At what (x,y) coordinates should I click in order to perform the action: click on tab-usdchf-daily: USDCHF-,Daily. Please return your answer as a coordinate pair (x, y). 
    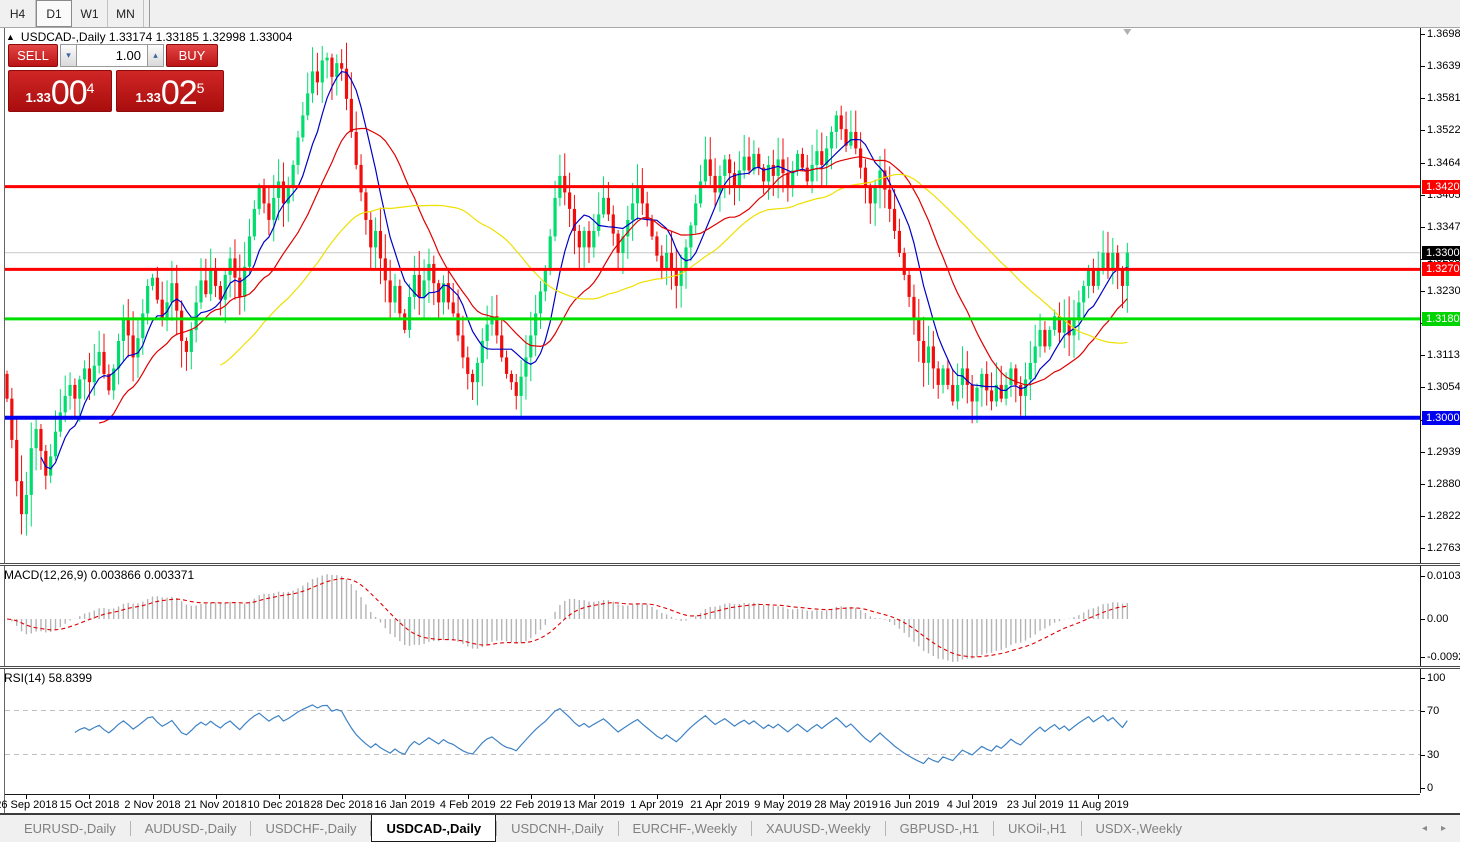
    Looking at the image, I should click on (311, 828).